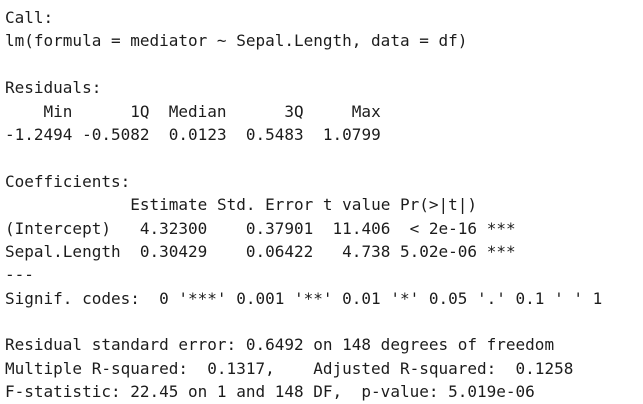  I want to click on residuals-value-row: -1.2494 -0.5082 0.0123 0.5483 1.0799, so click(324, 134).